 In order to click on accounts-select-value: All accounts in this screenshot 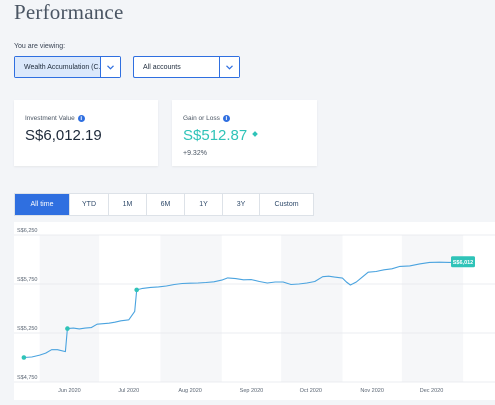, I will do `click(162, 67)`.